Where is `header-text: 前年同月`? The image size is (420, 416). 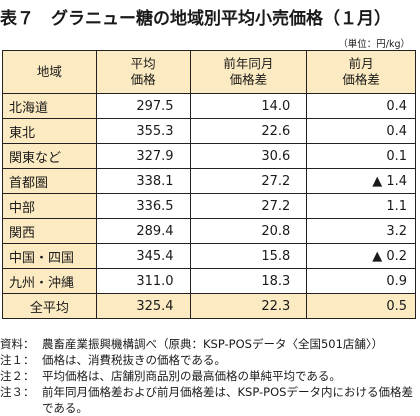 header-text: 前年同月 is located at coordinates (248, 63).